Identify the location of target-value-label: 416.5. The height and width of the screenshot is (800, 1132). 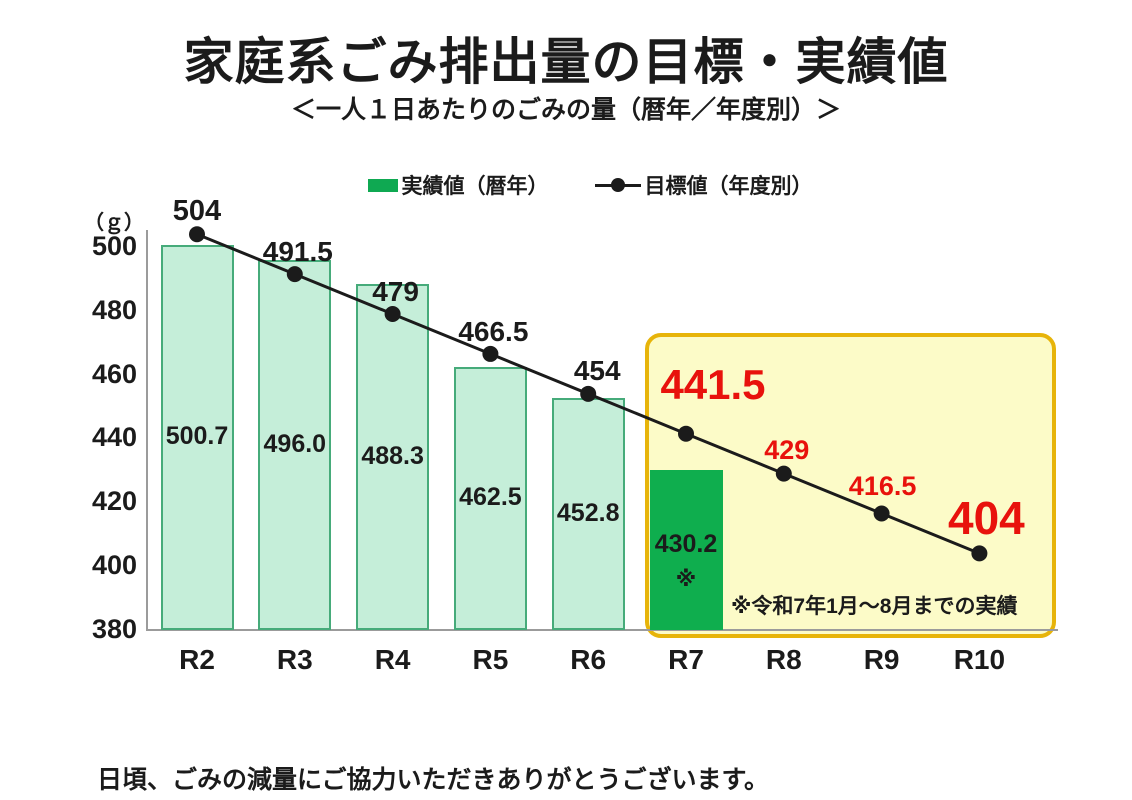
(882, 485).